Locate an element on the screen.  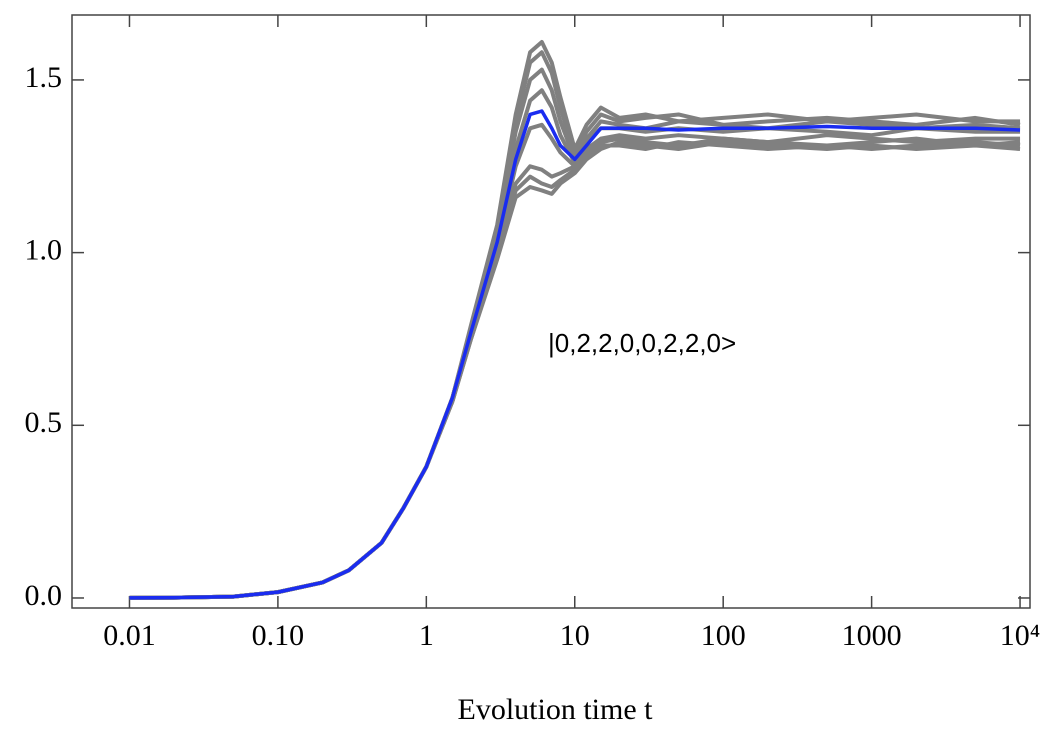
x-tick-label: 1 is located at coordinates (426, 635).